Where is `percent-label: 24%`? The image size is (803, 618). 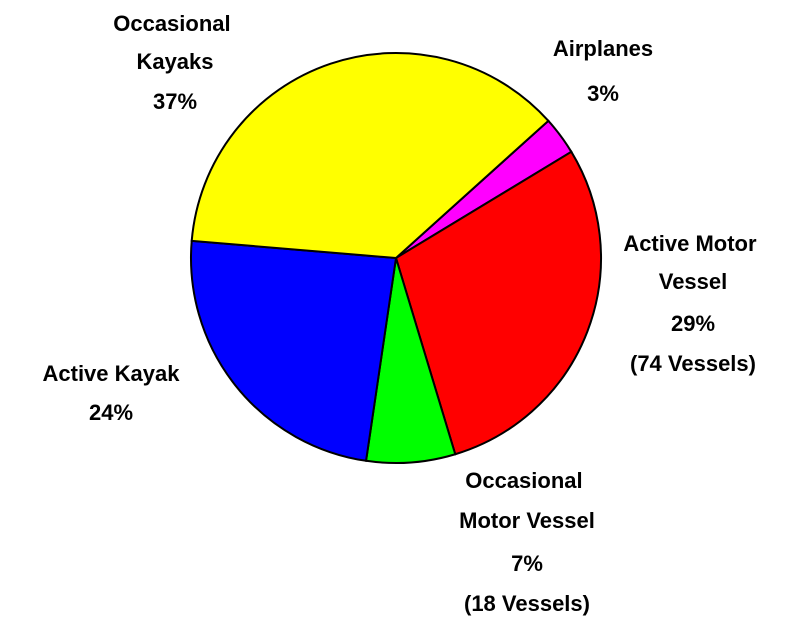
percent-label: 24% is located at coordinates (111, 412).